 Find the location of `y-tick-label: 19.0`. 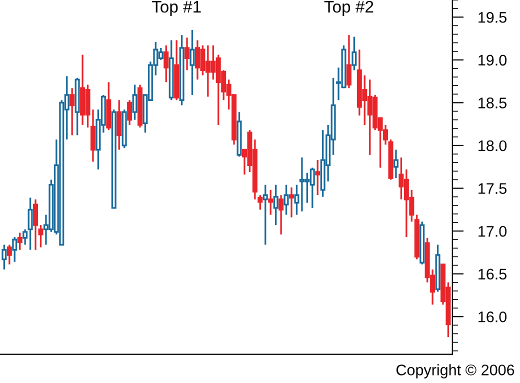

y-tick-label: 19.0 is located at coordinates (492, 60).